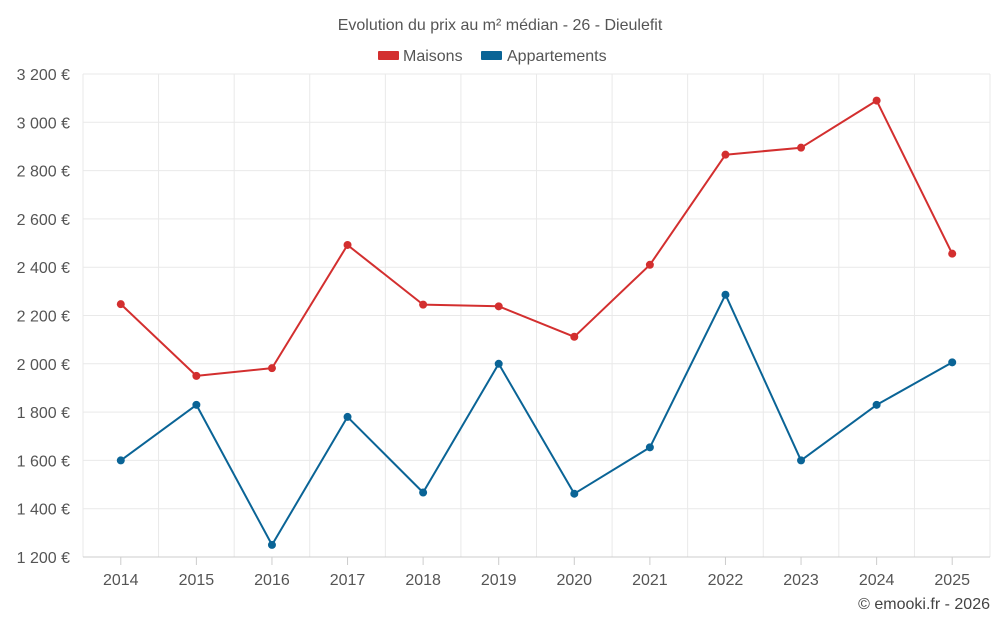  What do you see at coordinates (650, 580) in the screenshot?
I see `x-tick-label: 2021` at bounding box center [650, 580].